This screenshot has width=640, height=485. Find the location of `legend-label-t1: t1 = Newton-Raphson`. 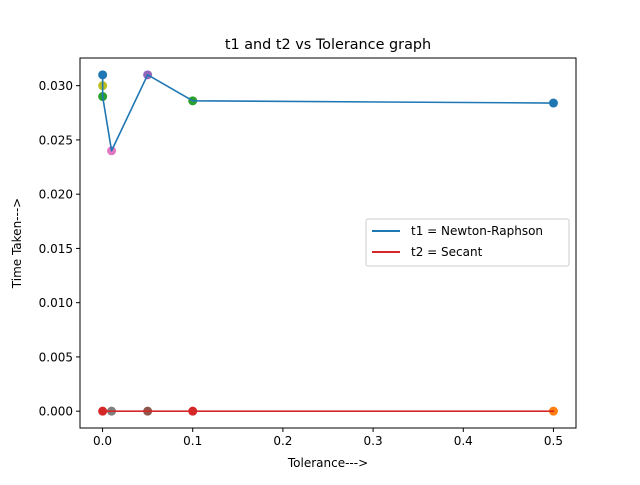

legend-label-t1: t1 = Newton-Raphson is located at coordinates (477, 231).